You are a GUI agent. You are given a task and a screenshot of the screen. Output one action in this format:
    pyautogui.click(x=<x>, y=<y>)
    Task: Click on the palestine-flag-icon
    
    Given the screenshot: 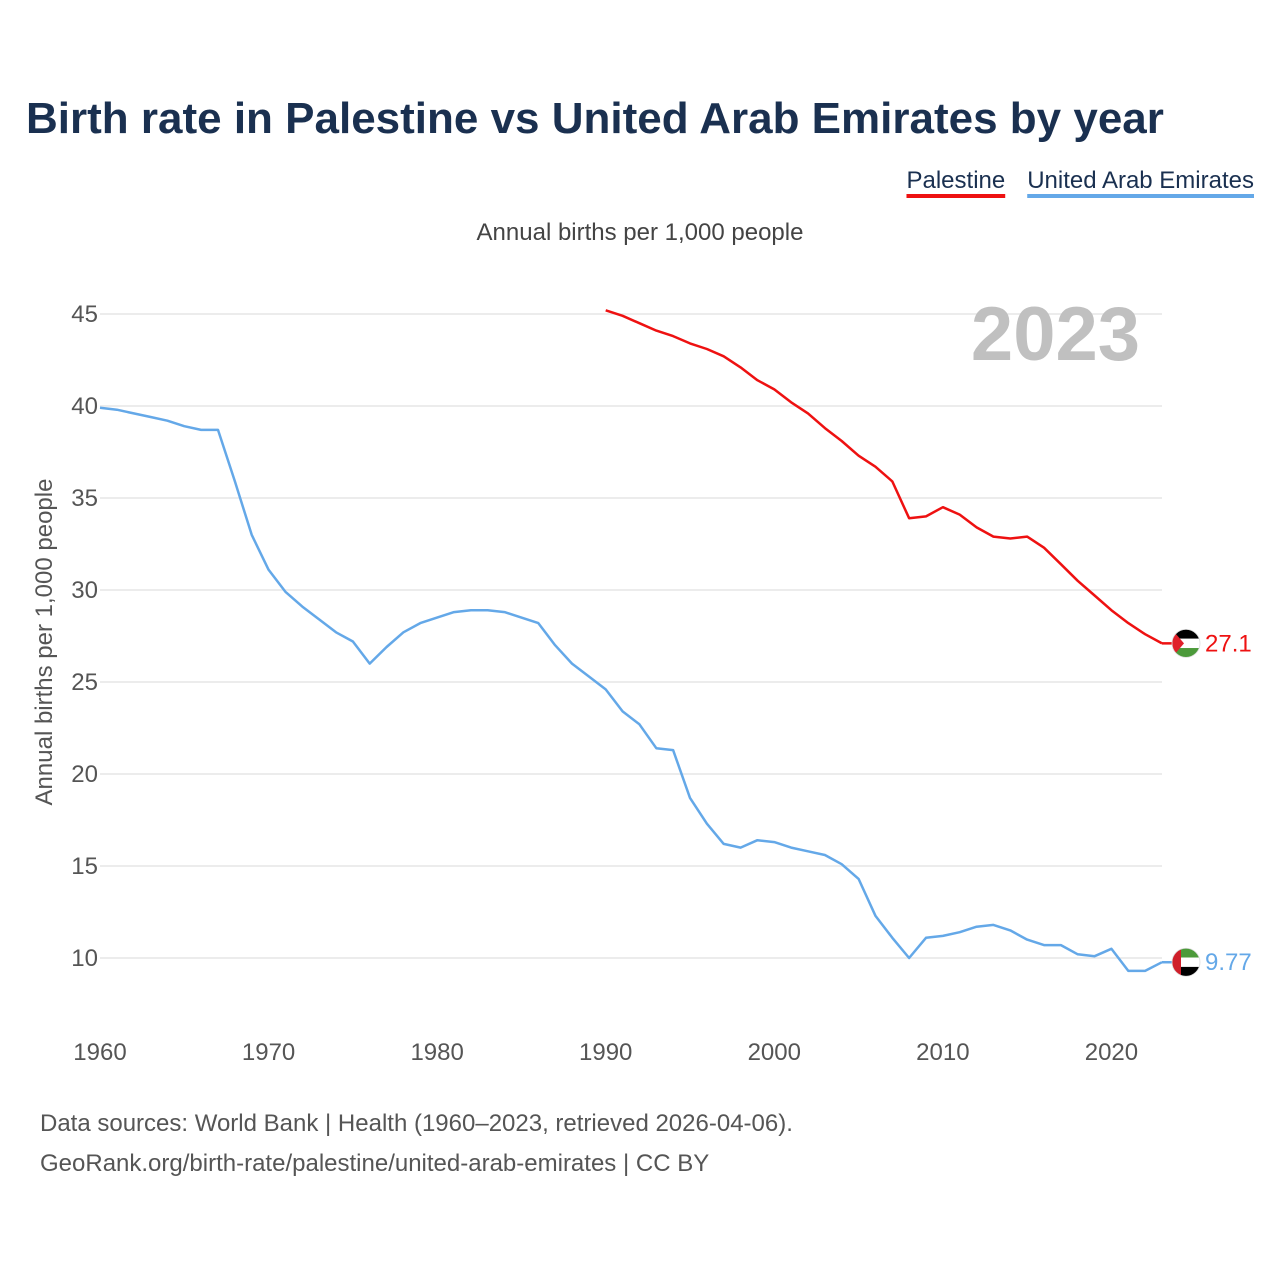 What is the action you would take?
    pyautogui.click(x=1186, y=643)
    